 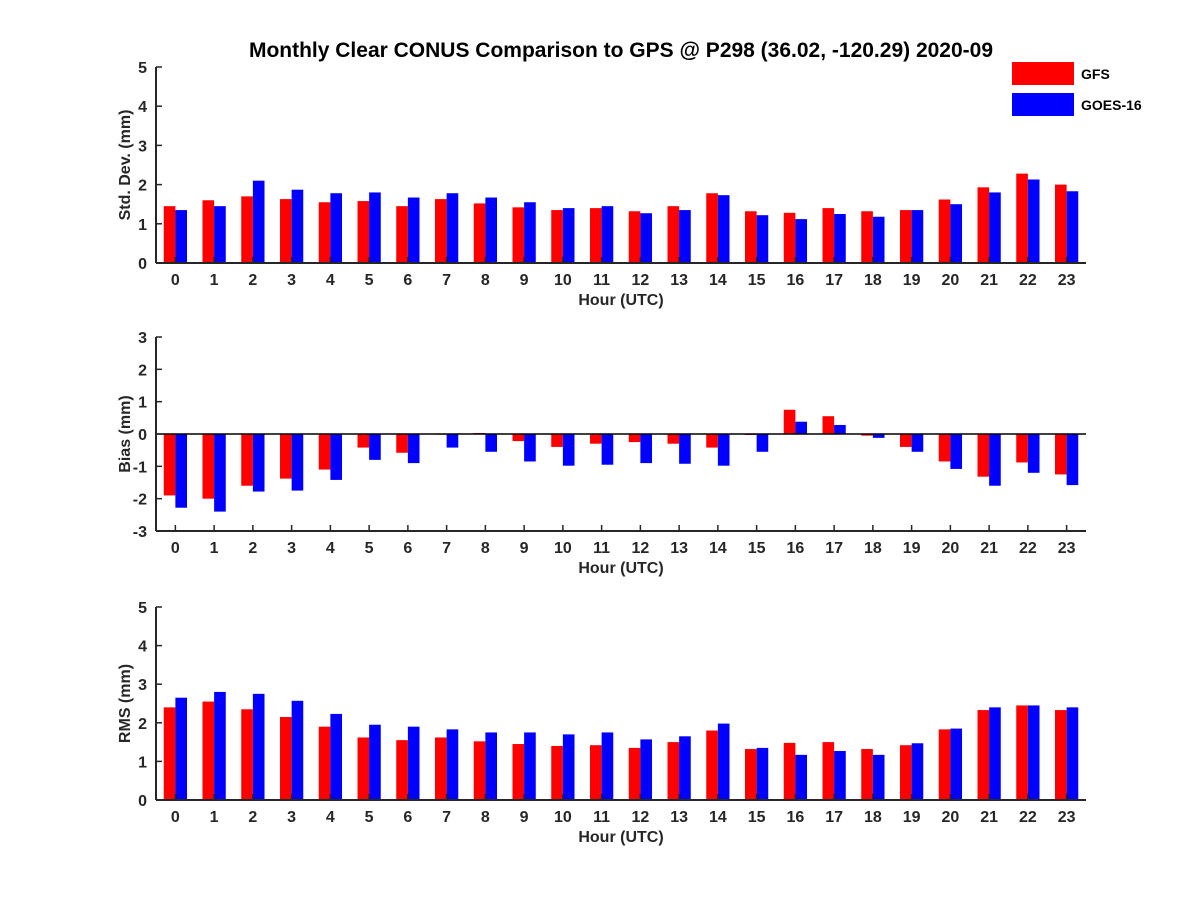 What do you see at coordinates (1111, 105) in the screenshot?
I see `legend-label-goes-16: GOES-16` at bounding box center [1111, 105].